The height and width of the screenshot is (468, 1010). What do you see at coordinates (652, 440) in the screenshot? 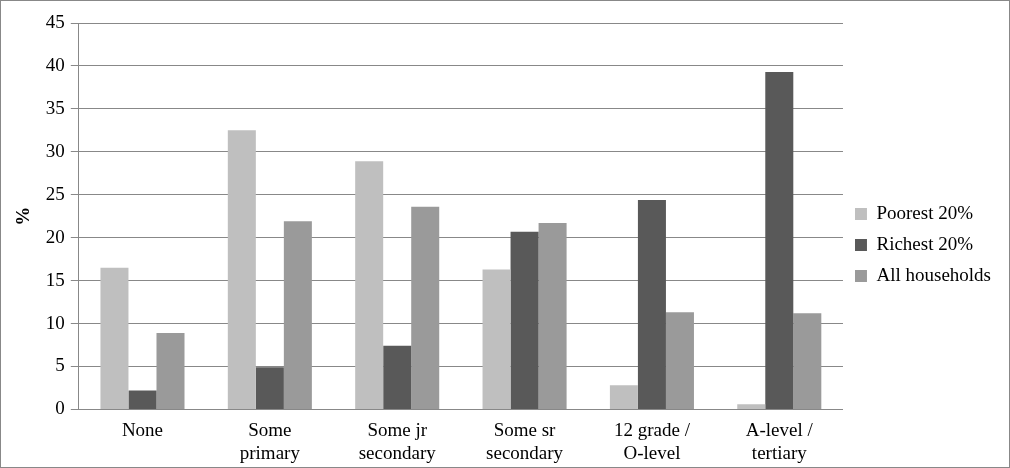
I see `x-tick-label: 12 grade / O-level` at bounding box center [652, 440].